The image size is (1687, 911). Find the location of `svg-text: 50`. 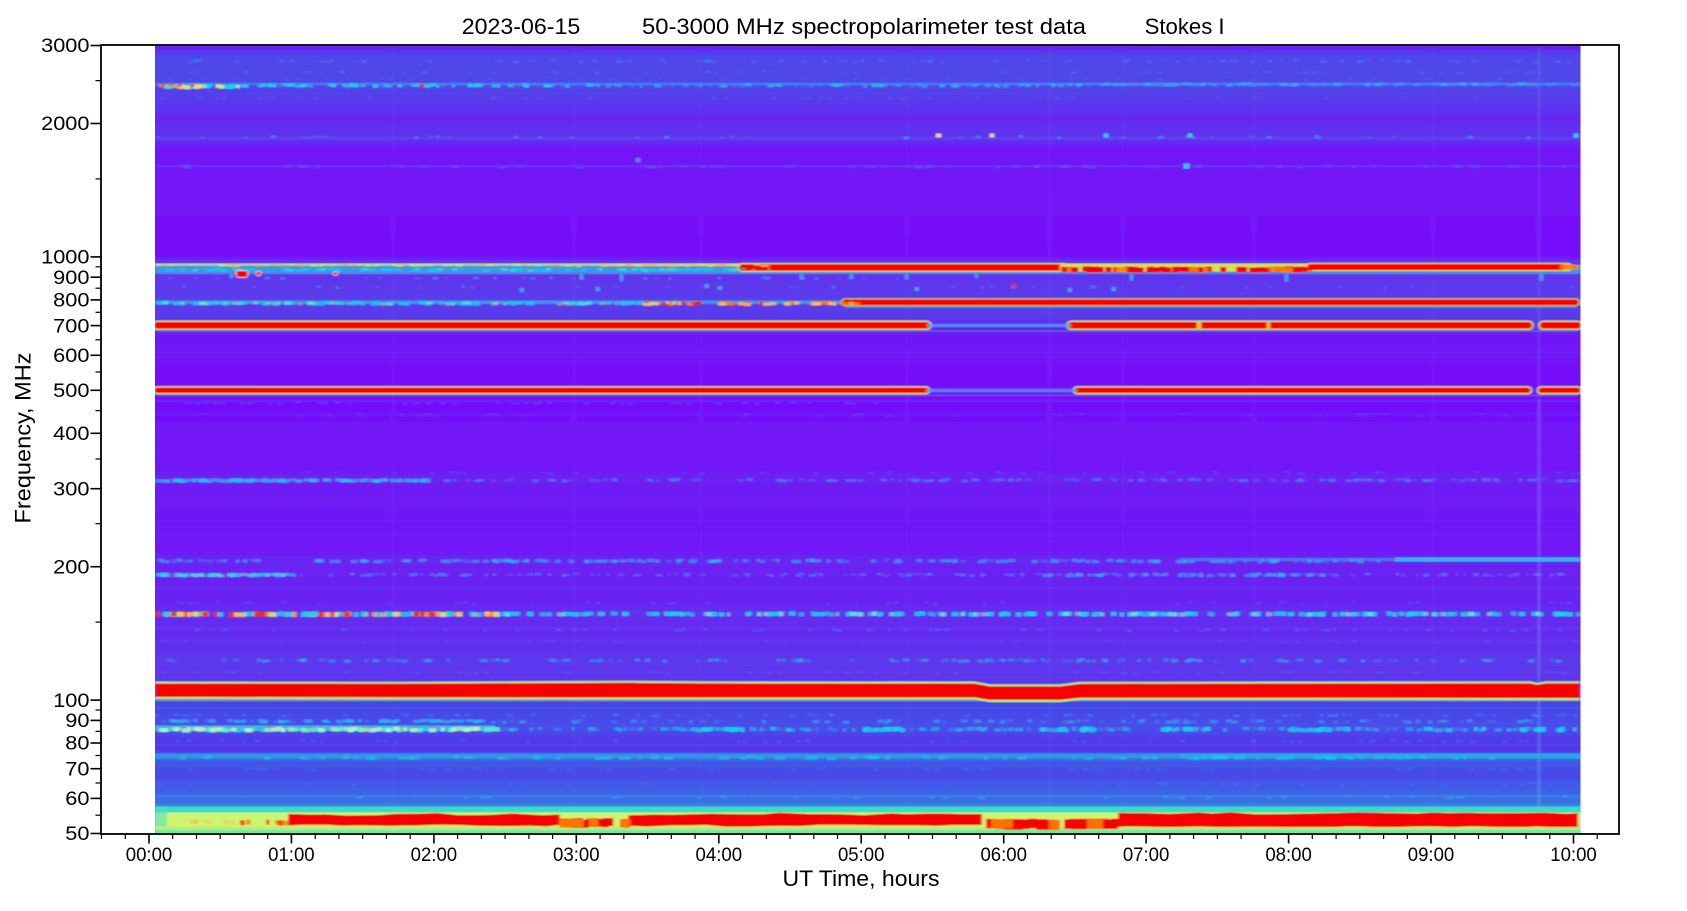

svg-text: 50 is located at coordinates (77, 834).